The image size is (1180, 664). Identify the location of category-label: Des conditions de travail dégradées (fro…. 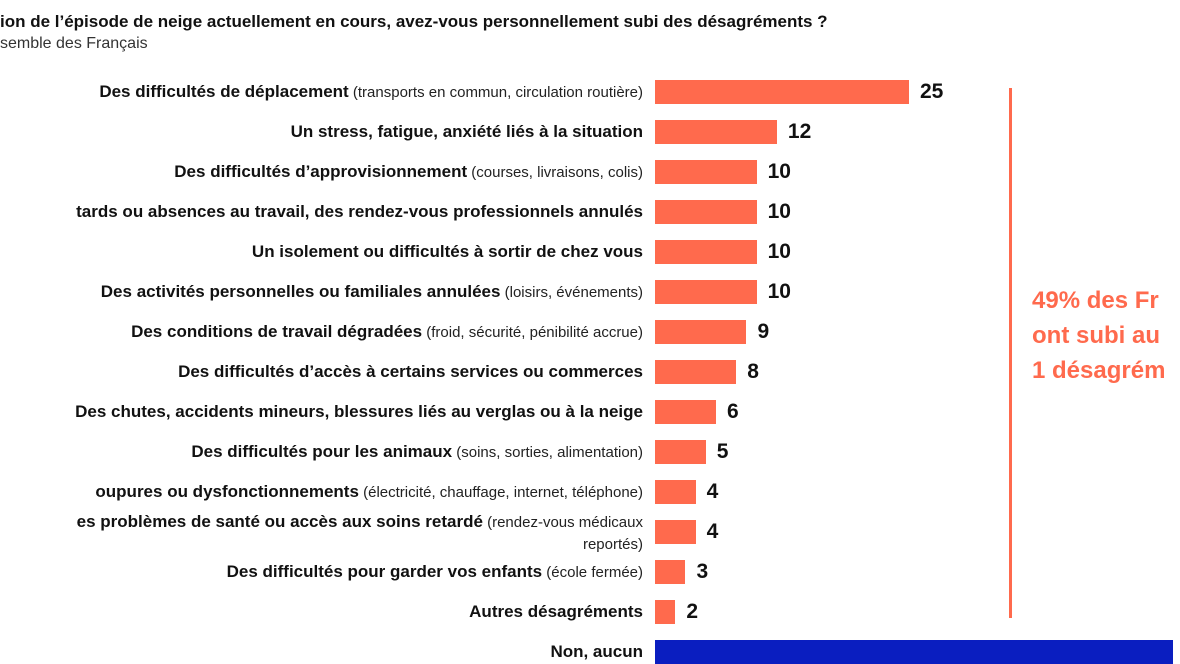
(387, 332).